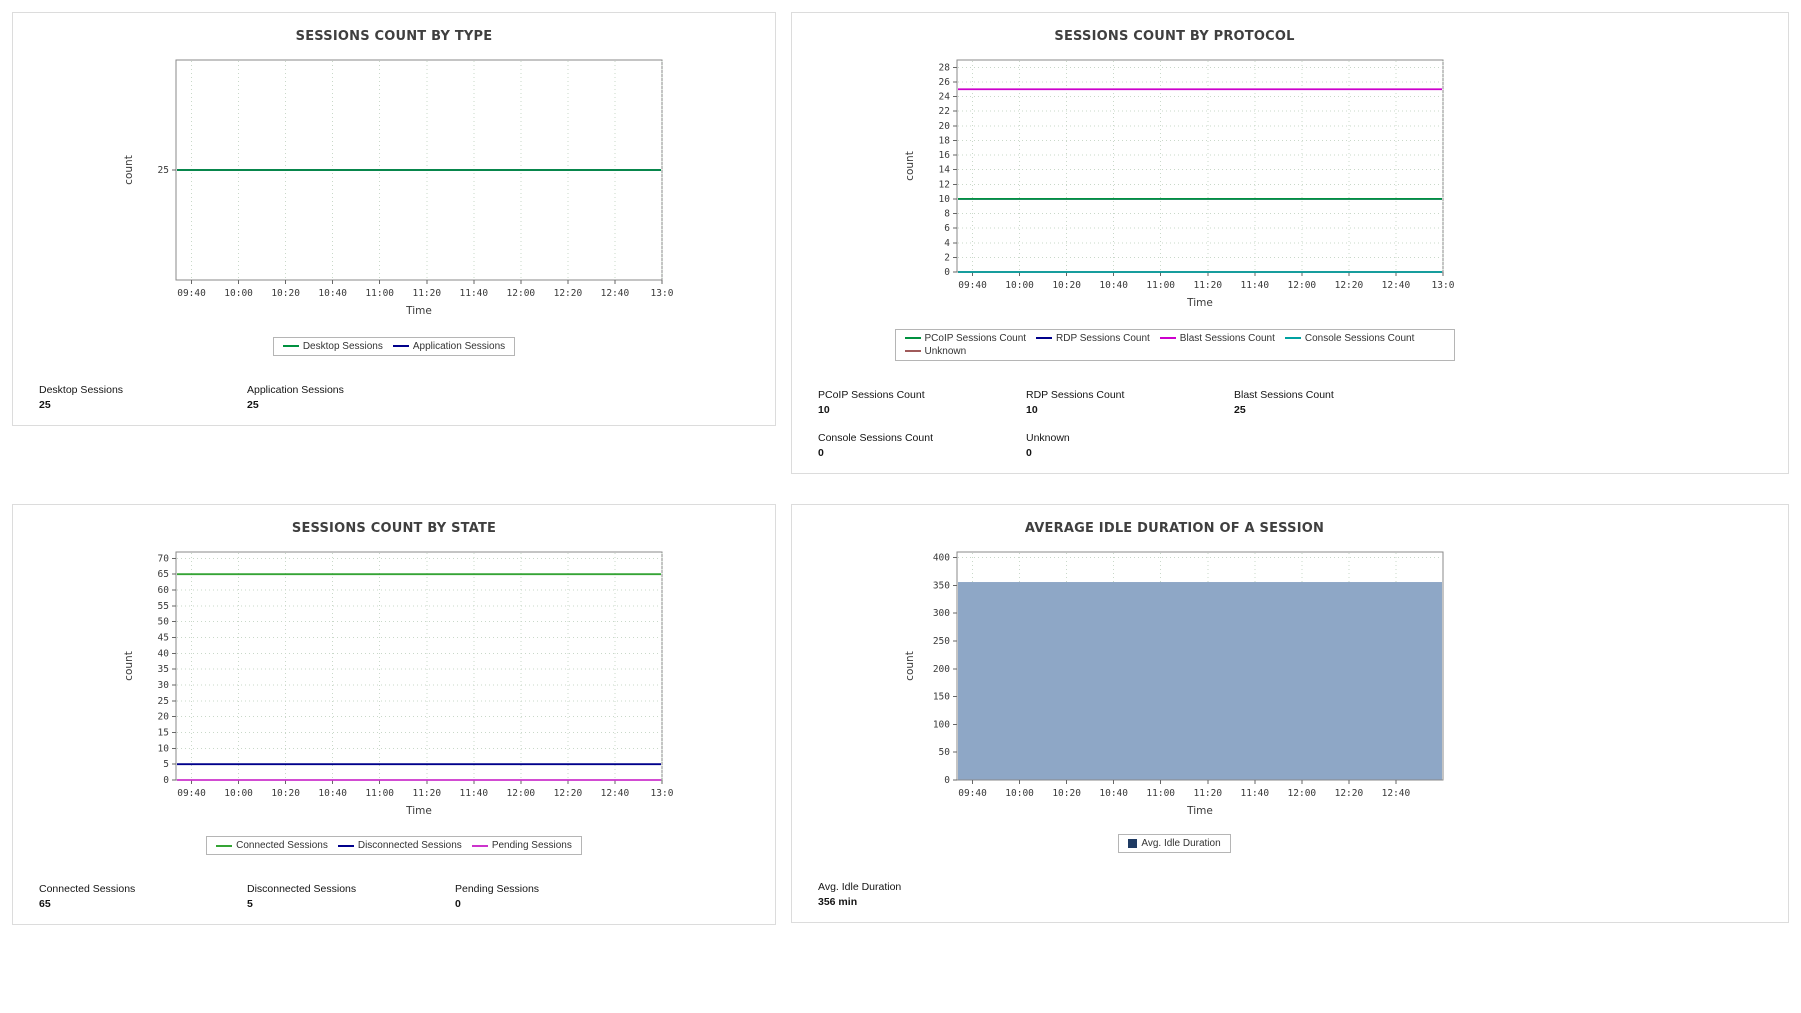 The height and width of the screenshot is (1013, 1801). Describe the element at coordinates (1348, 285) in the screenshot. I see `svg-text: 12:20` at that location.